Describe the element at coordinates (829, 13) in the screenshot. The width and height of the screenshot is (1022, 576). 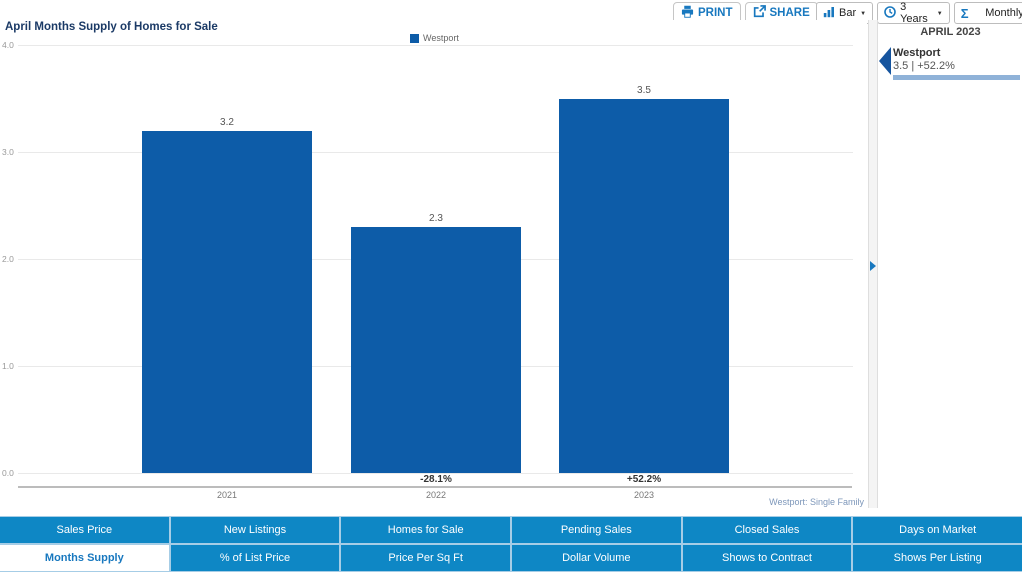
I see `bar-chart-icon` at that location.